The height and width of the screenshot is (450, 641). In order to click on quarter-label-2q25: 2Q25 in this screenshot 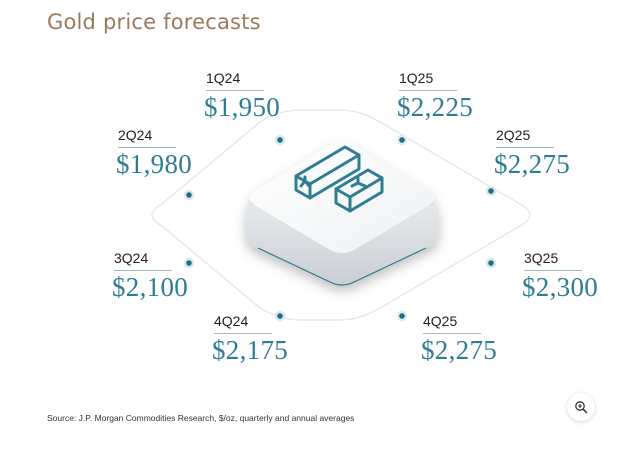, I will do `click(513, 135)`.